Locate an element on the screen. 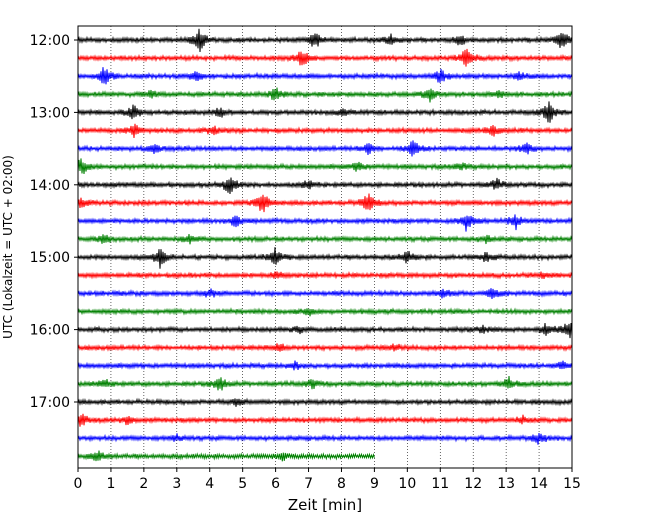 The height and width of the screenshot is (520, 650). y-tick-label: 16:00 is located at coordinates (50, 331).